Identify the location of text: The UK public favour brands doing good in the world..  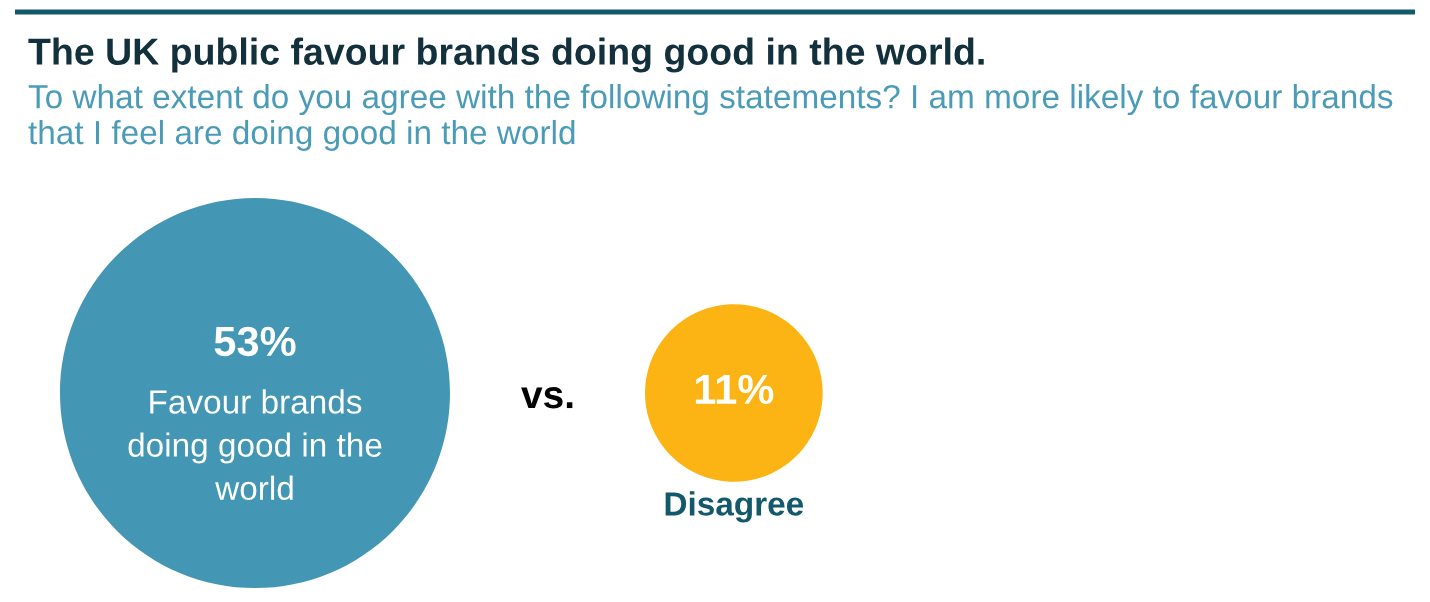
(506, 55).